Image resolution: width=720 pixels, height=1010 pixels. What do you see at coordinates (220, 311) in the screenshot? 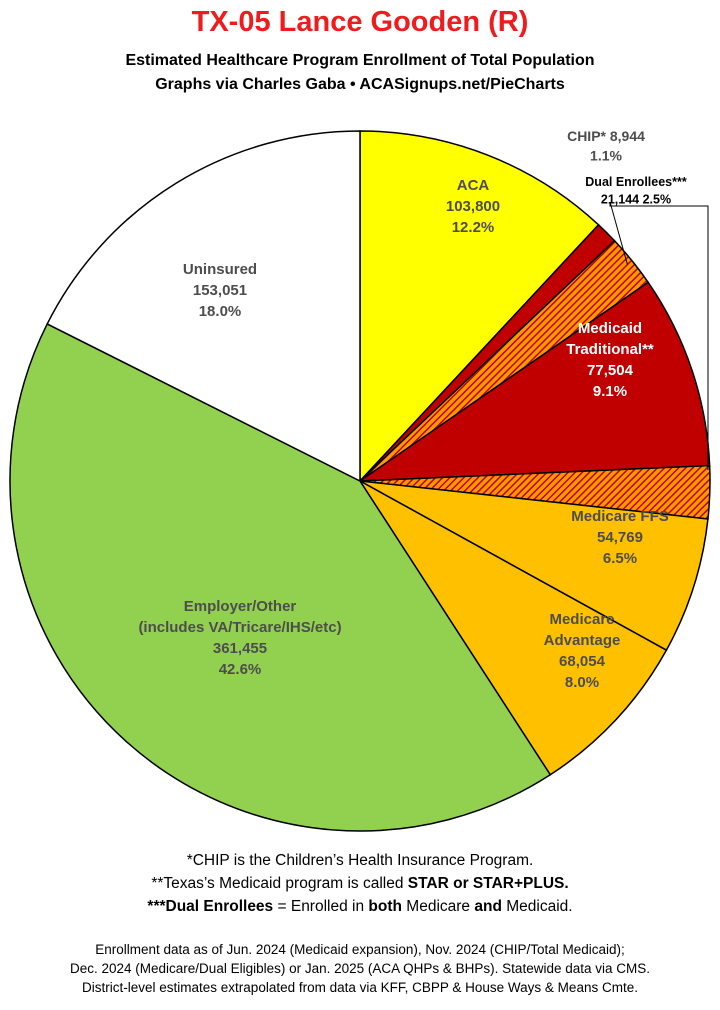
I see `slice-label-uninsured: 18.0%` at bounding box center [220, 311].